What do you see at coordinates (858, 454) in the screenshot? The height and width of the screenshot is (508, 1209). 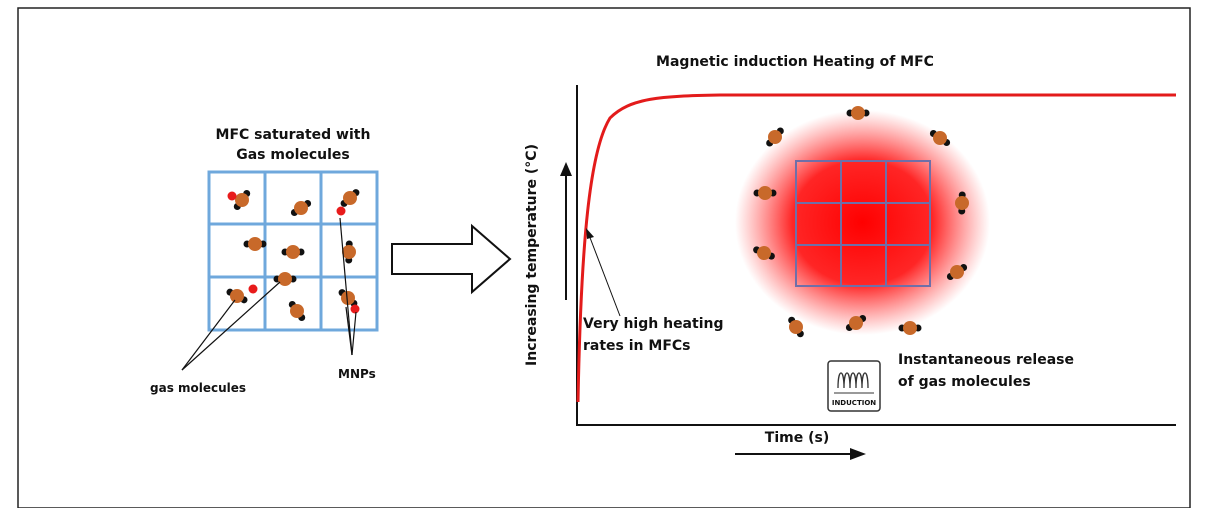 I see `time-arrow-head` at bounding box center [858, 454].